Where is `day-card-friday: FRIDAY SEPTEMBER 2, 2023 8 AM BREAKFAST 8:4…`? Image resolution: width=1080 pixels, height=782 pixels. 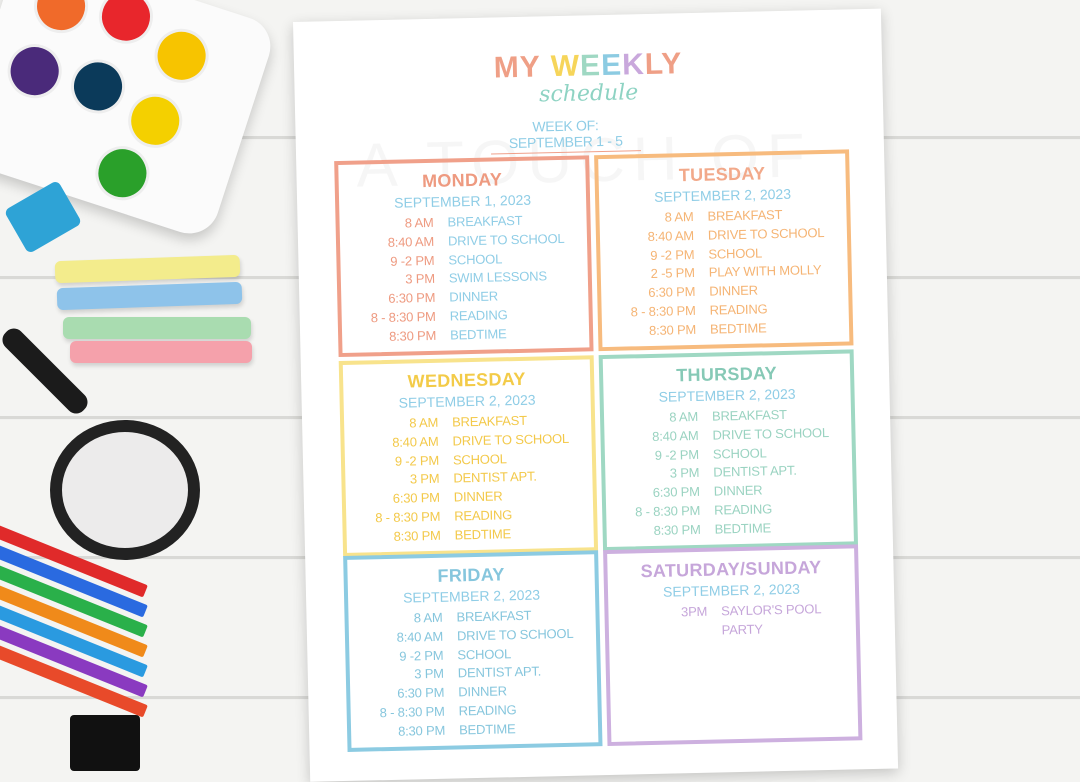 day-card-friday: FRIDAY SEPTEMBER 2, 2023 8 AM BREAKFAST 8:4… is located at coordinates (473, 651).